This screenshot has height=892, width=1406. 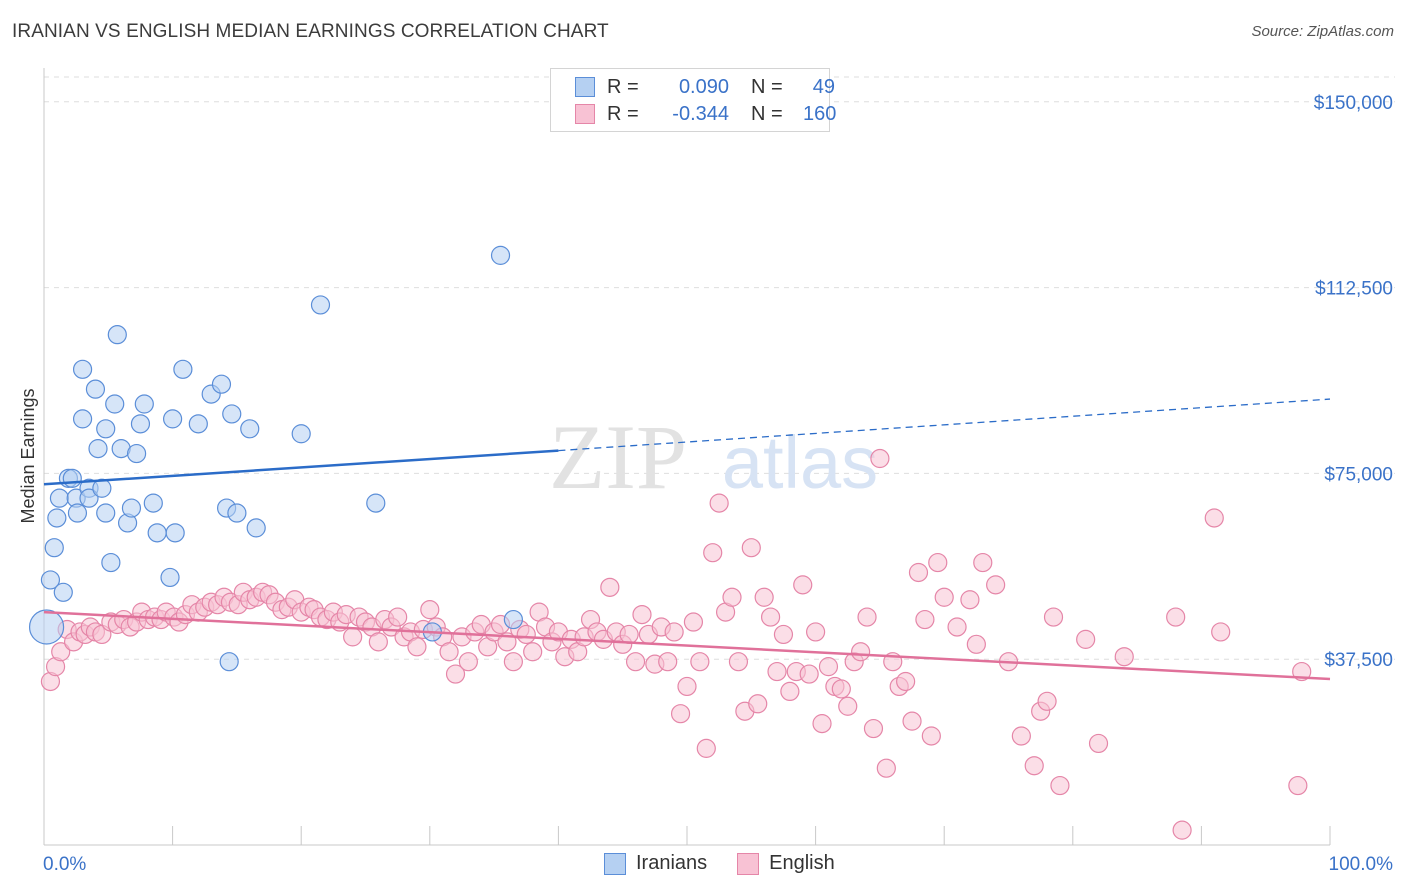 I want to click on y-tick-label: $112,500, so click(x=1354, y=289).